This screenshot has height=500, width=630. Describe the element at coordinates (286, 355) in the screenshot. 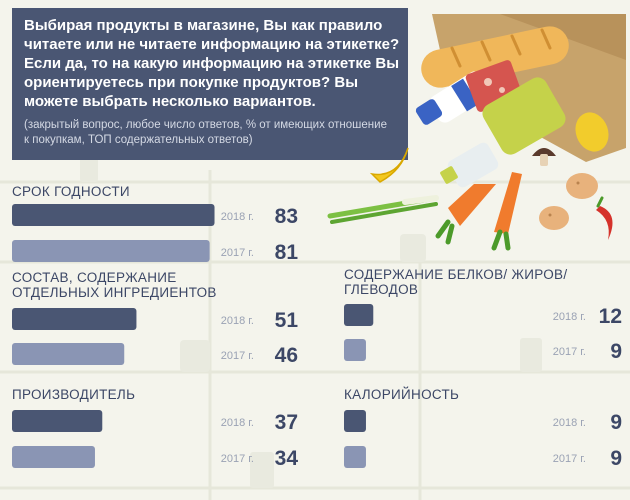

I see `value-label: 46` at that location.